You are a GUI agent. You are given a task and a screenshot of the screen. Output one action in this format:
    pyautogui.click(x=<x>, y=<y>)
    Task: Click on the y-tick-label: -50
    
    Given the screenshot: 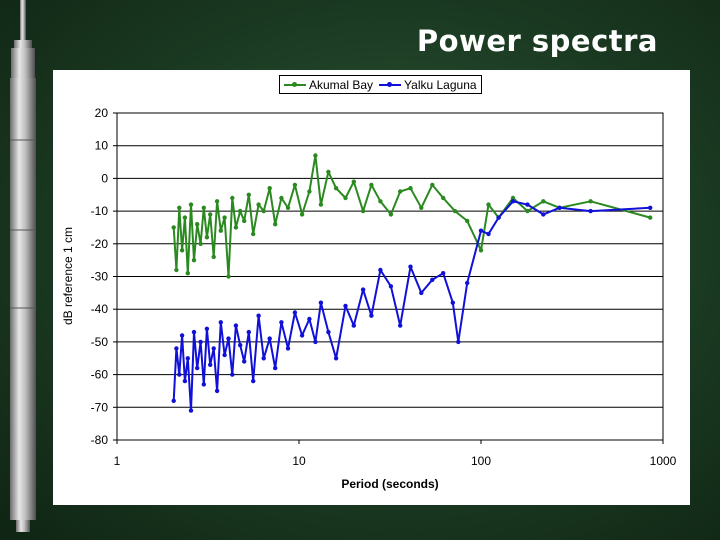 What is the action you would take?
    pyautogui.click(x=100, y=342)
    